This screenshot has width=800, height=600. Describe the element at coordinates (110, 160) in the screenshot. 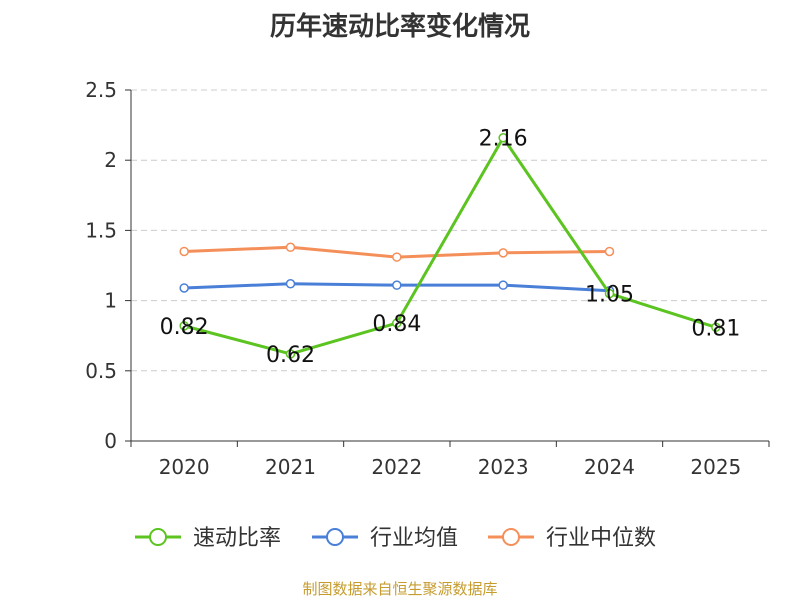

I see `y-tick-label: 2` at that location.